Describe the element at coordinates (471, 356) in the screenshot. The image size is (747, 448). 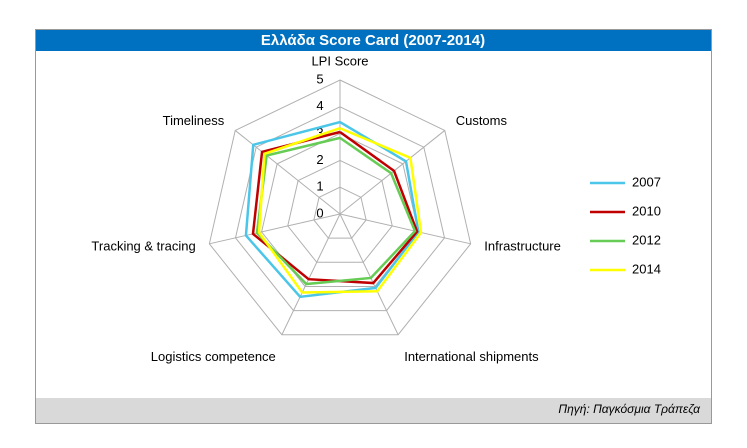
I see `category-label: International shipments` at that location.